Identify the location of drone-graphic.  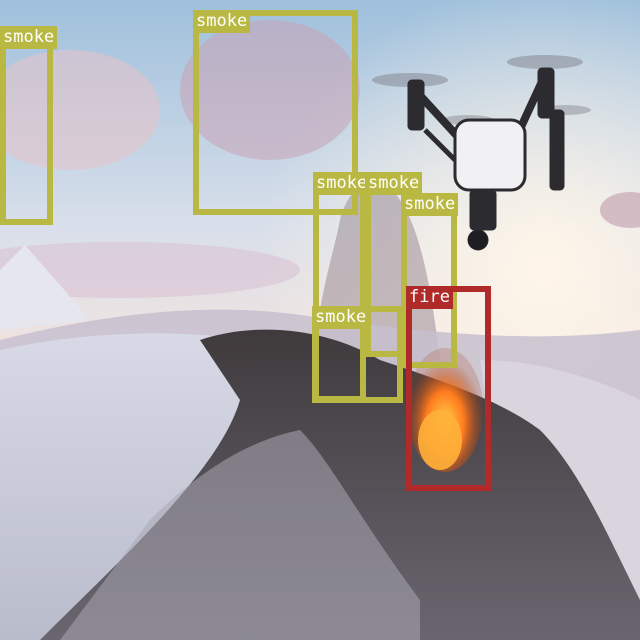
(481, 153).